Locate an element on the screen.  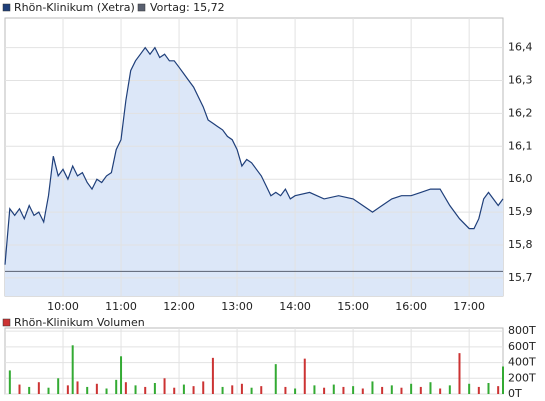
y-tick-label: 15,8 is located at coordinates (520, 244).